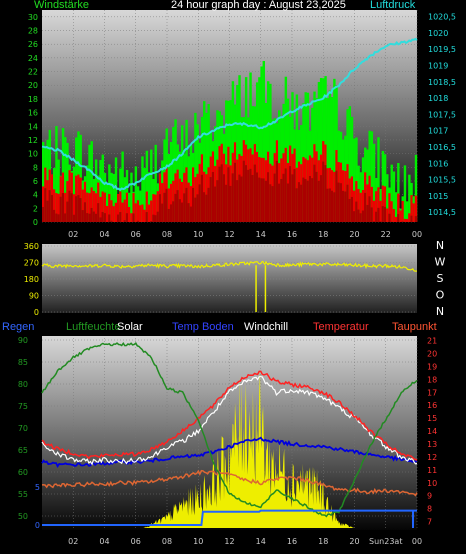  I want to click on pressure-tick-label: 1014,5, so click(442, 212).